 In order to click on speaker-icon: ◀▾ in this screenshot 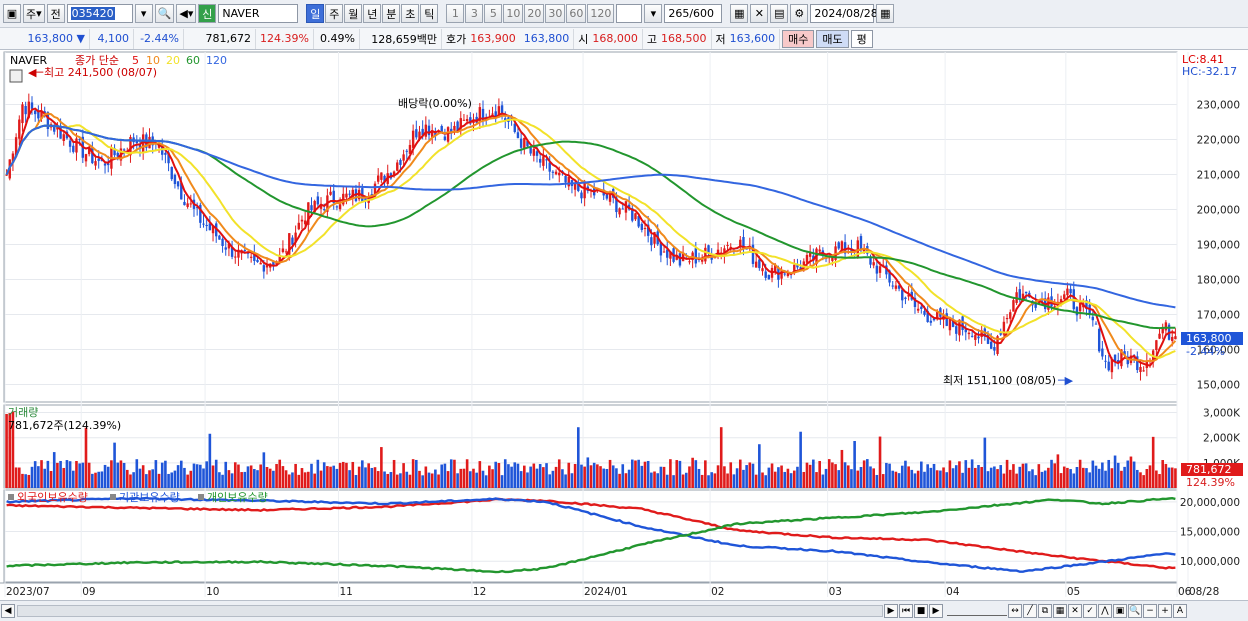, I will do `click(186, 13)`.